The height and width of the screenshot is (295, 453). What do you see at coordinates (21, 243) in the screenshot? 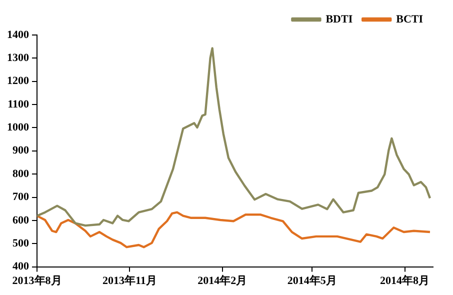
I see `y-tick-label: 500` at bounding box center [21, 243].